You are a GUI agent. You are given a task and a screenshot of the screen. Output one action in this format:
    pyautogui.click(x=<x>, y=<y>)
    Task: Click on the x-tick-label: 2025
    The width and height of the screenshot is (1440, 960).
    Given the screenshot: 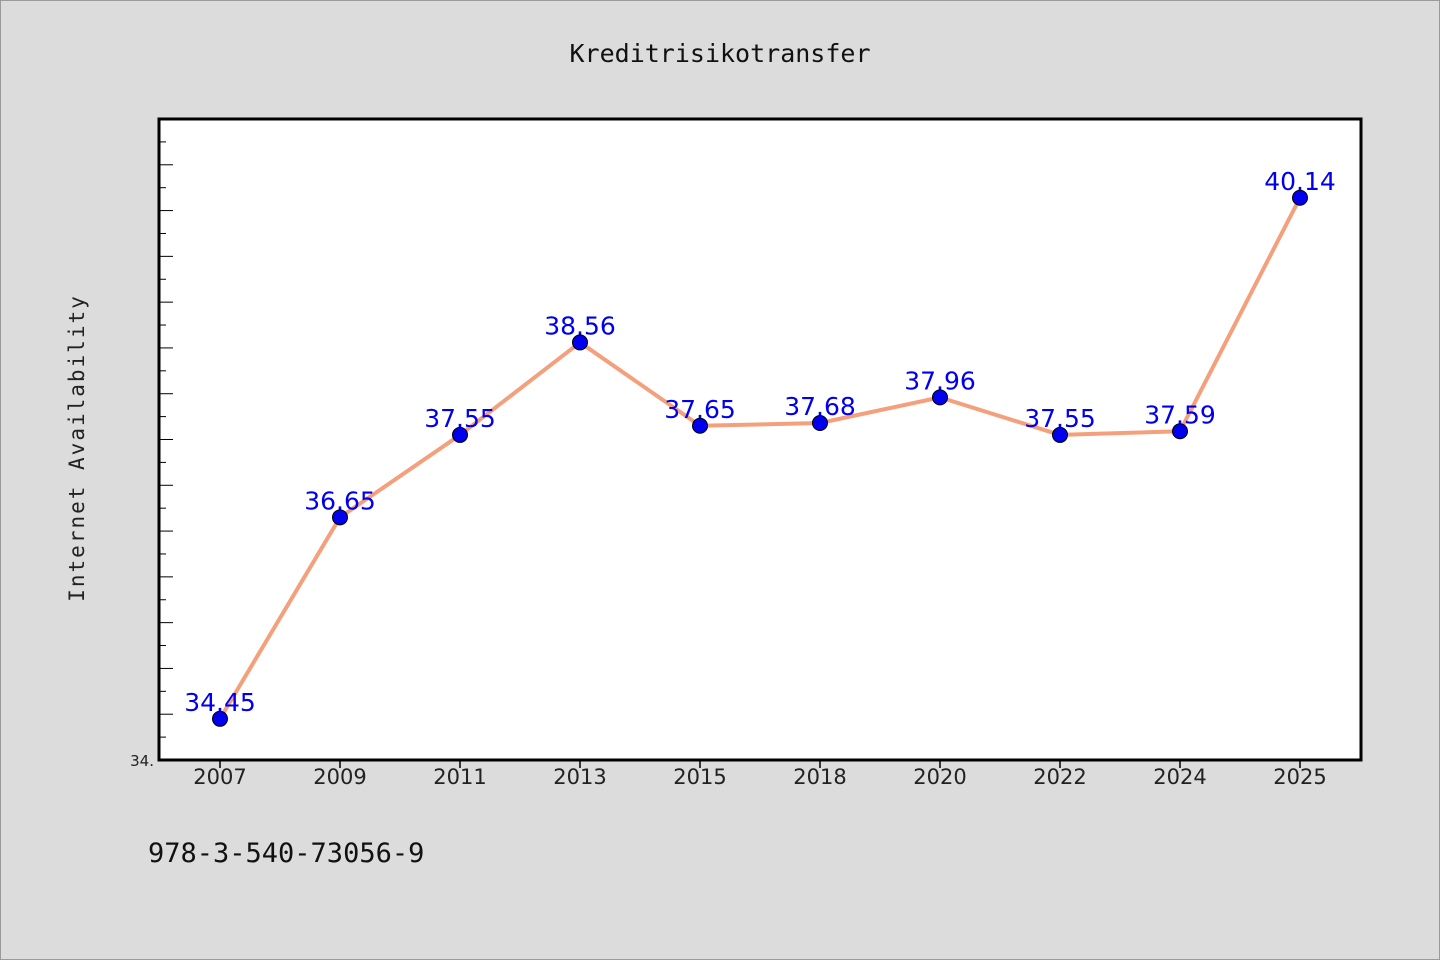 What is the action you would take?
    pyautogui.click(x=1299, y=777)
    